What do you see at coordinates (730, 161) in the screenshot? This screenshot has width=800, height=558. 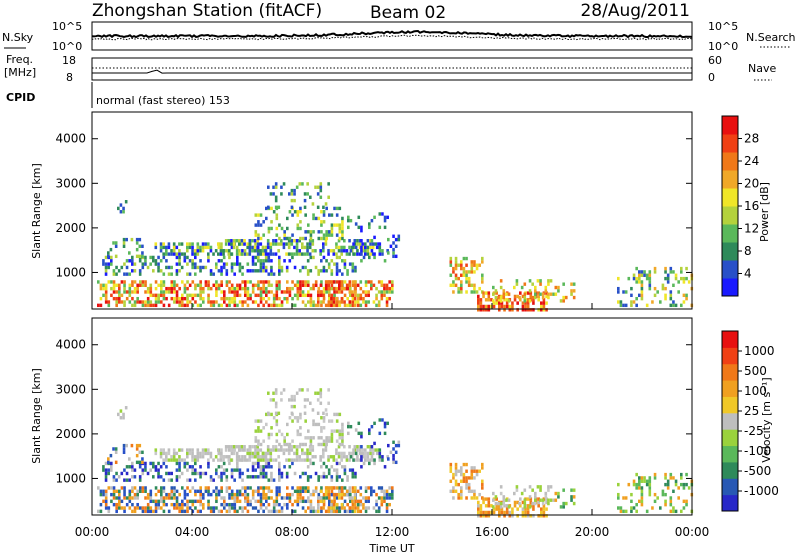 I see `power-colorbar-swatch` at bounding box center [730, 161].